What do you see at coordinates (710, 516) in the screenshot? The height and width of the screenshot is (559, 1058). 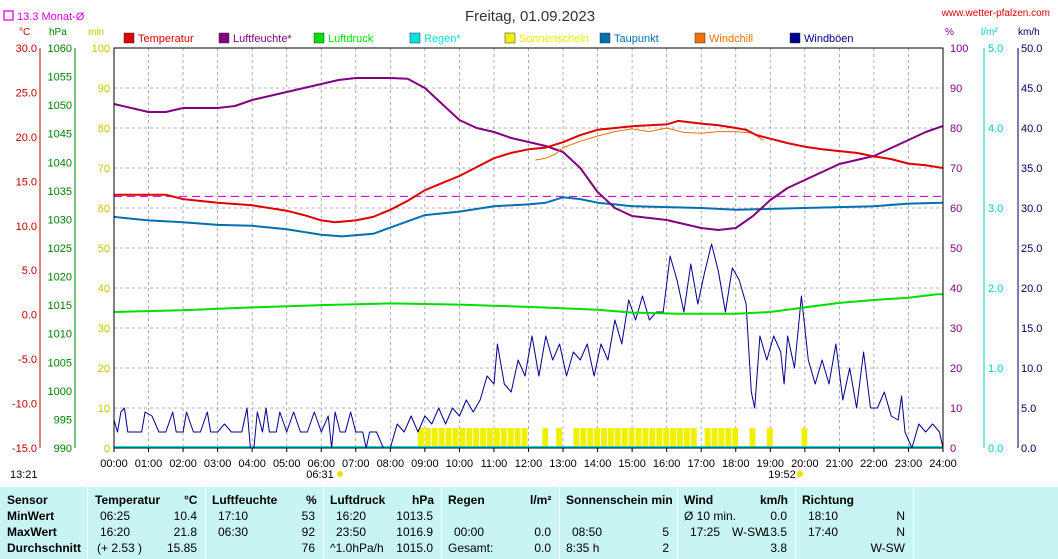 I see `wind-min-label: Ø 10 min.` at bounding box center [710, 516].